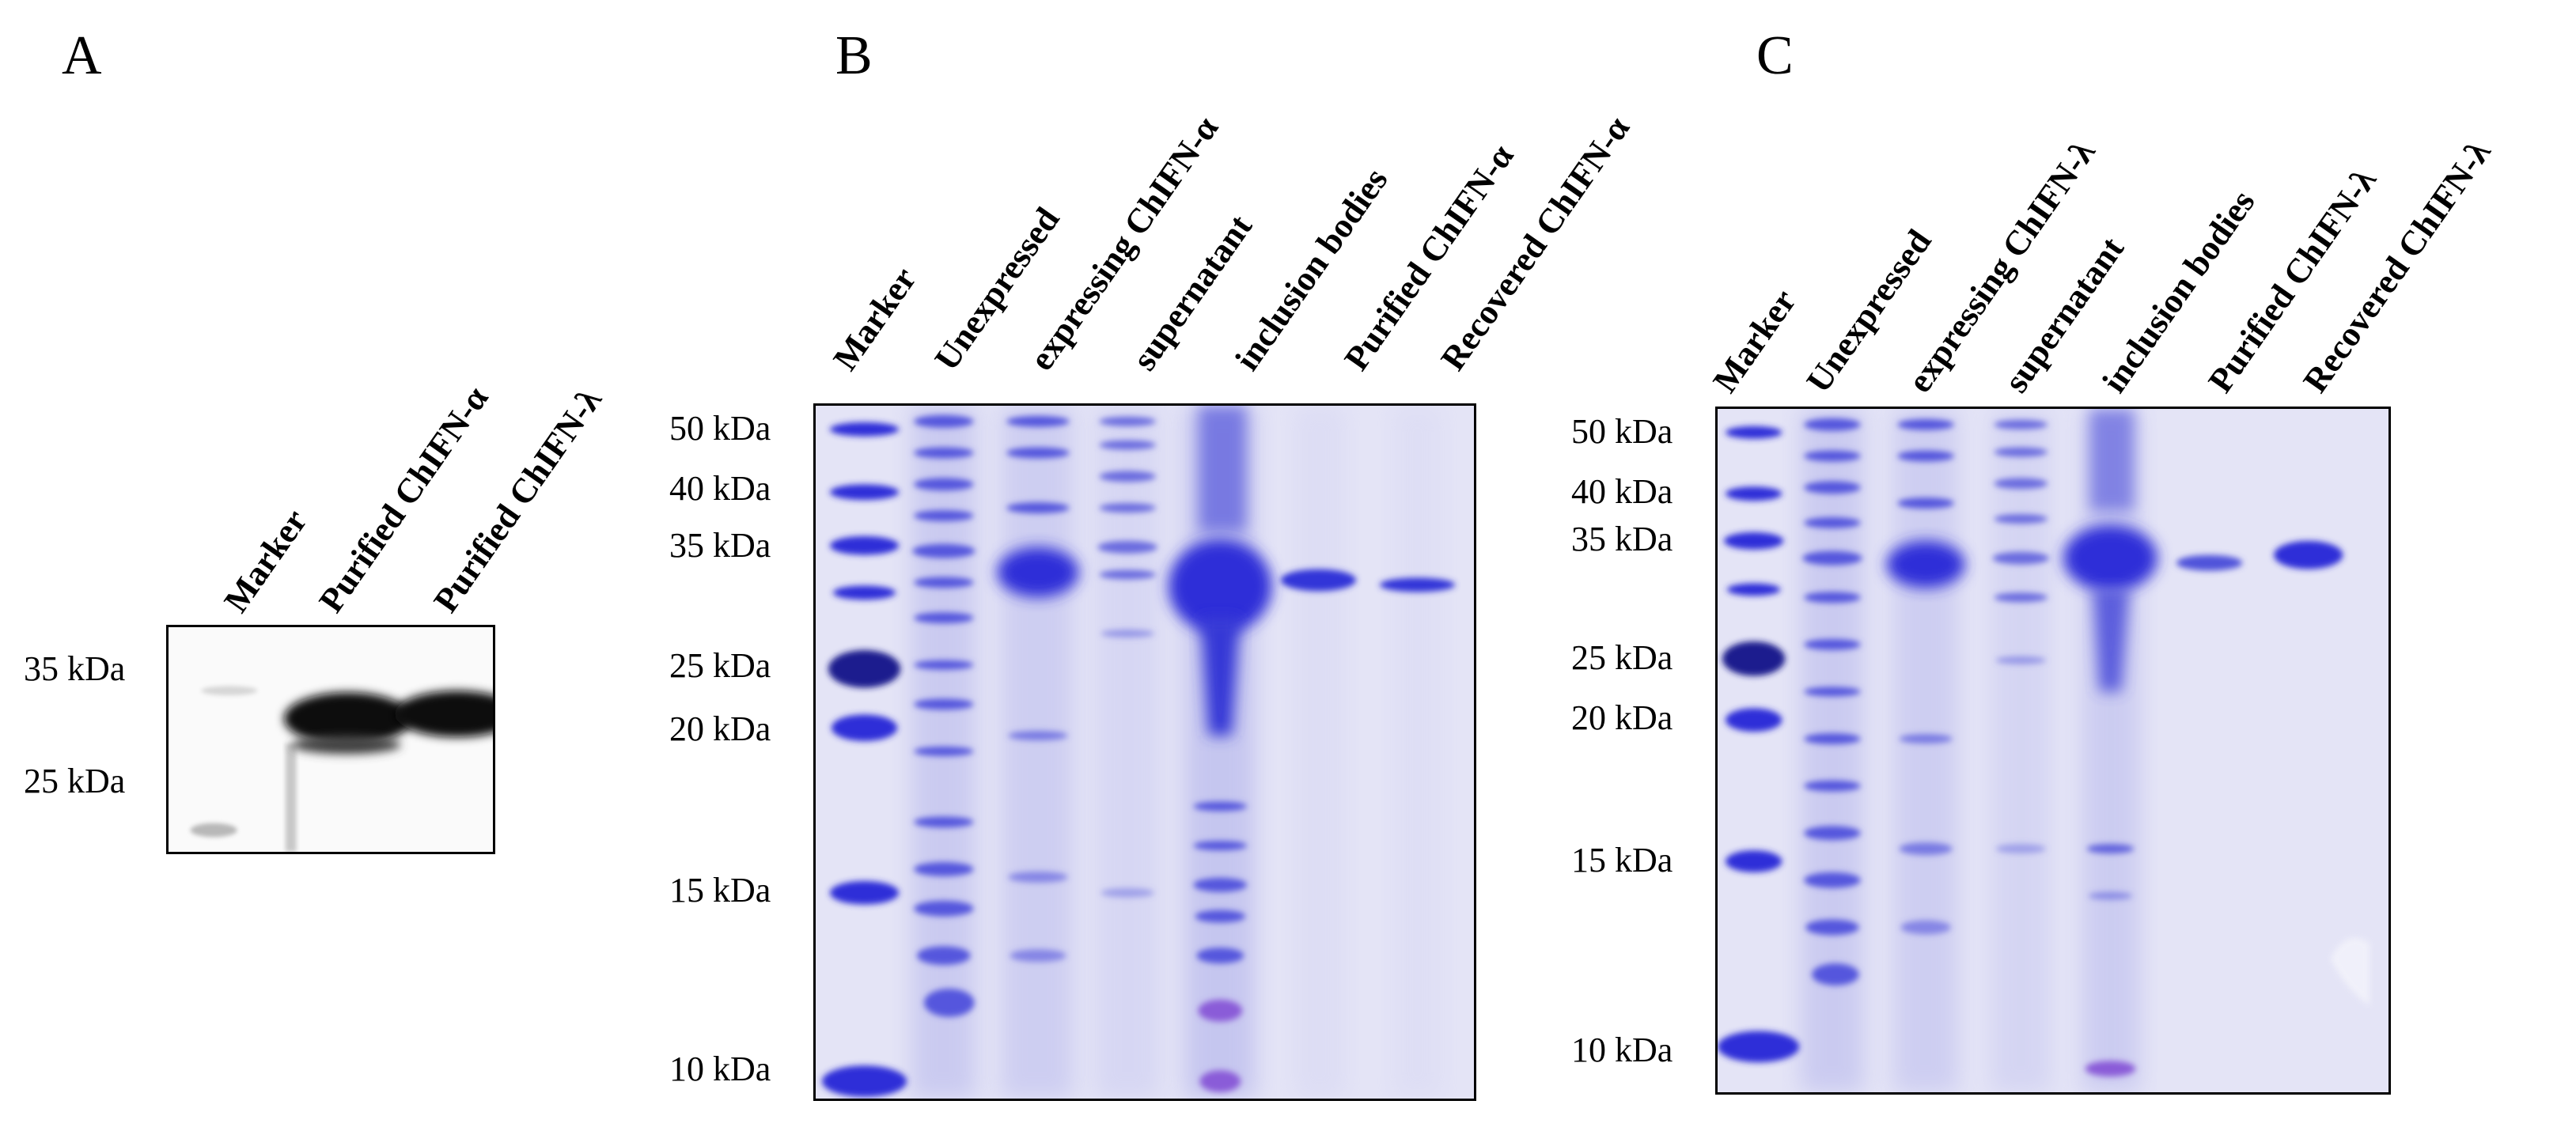 The width and height of the screenshot is (2576, 1131). Describe the element at coordinates (341, 769) in the screenshot. I see `blot-image` at that location.